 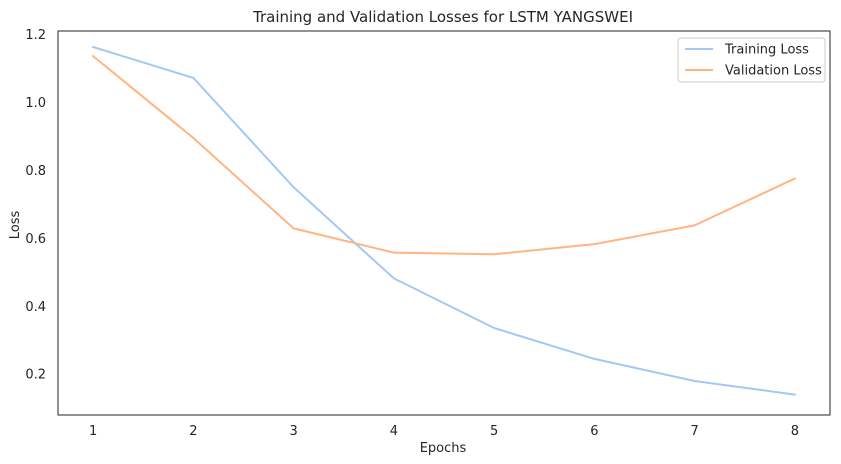 What do you see at coordinates (443, 448) in the screenshot?
I see `x-axis-label: Epochs` at bounding box center [443, 448].